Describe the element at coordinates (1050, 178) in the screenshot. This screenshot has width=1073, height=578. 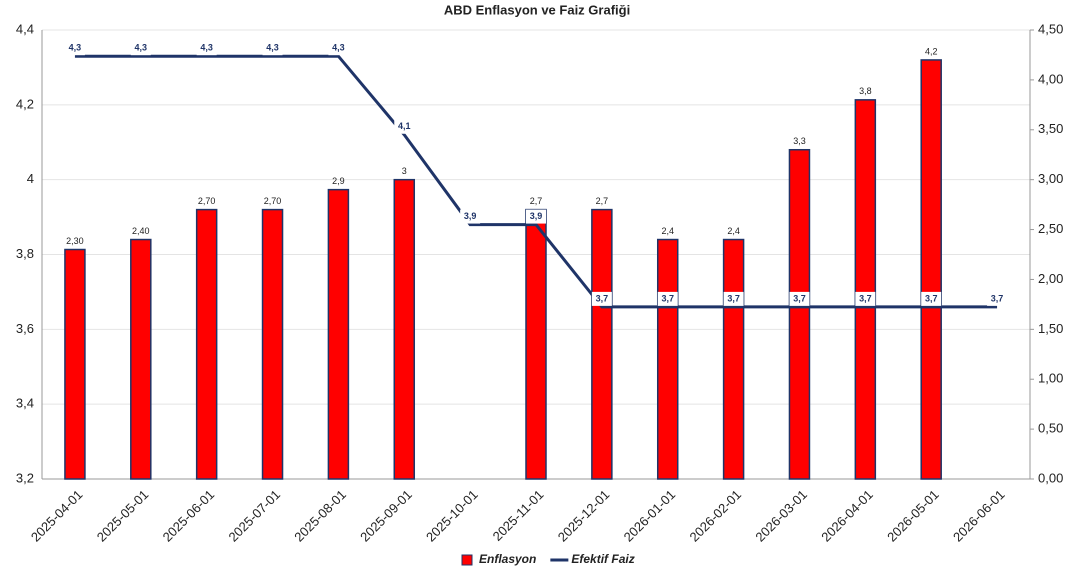
I see `y2-tick-label: 3,00` at that location.